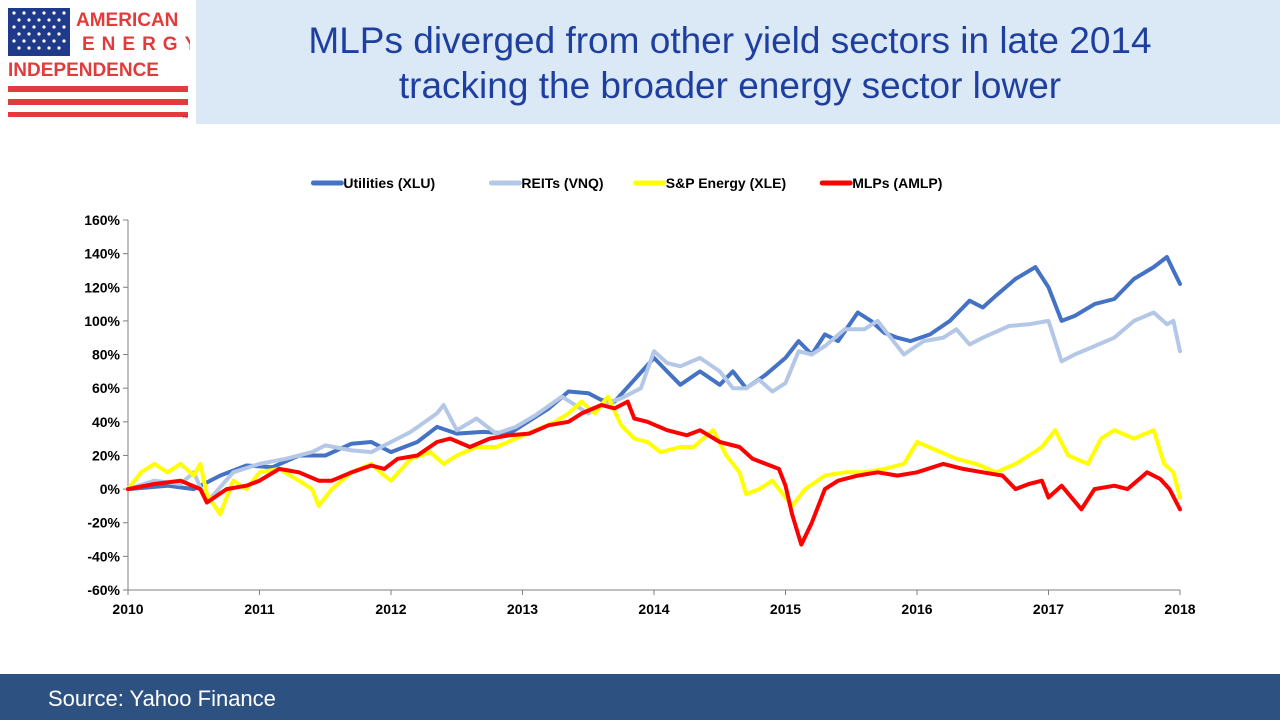 This screenshot has width=1280, height=720. Describe the element at coordinates (103, 556) in the screenshot. I see `y-tick-label: -40%` at that location.